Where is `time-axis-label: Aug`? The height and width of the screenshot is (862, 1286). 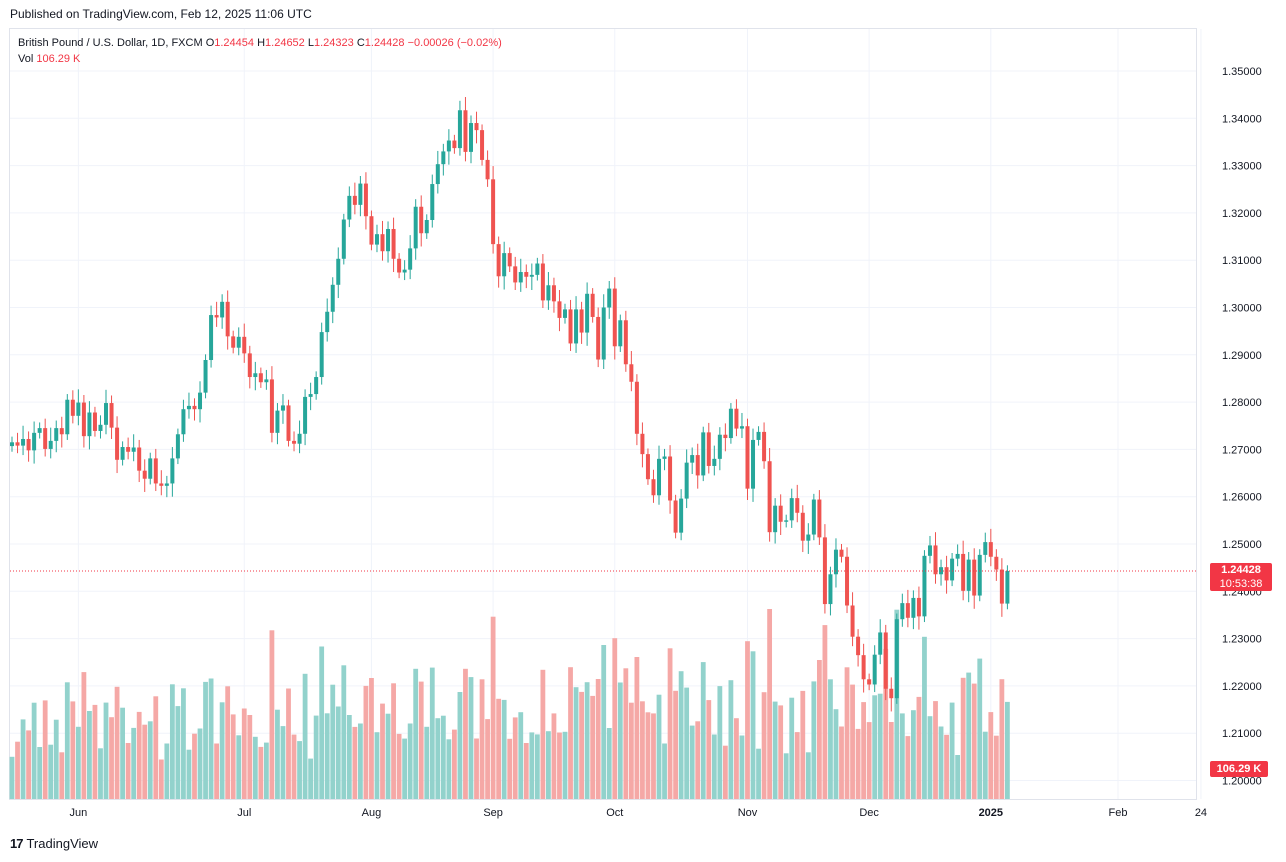
time-axis-label: Aug is located at coordinates (372, 813).